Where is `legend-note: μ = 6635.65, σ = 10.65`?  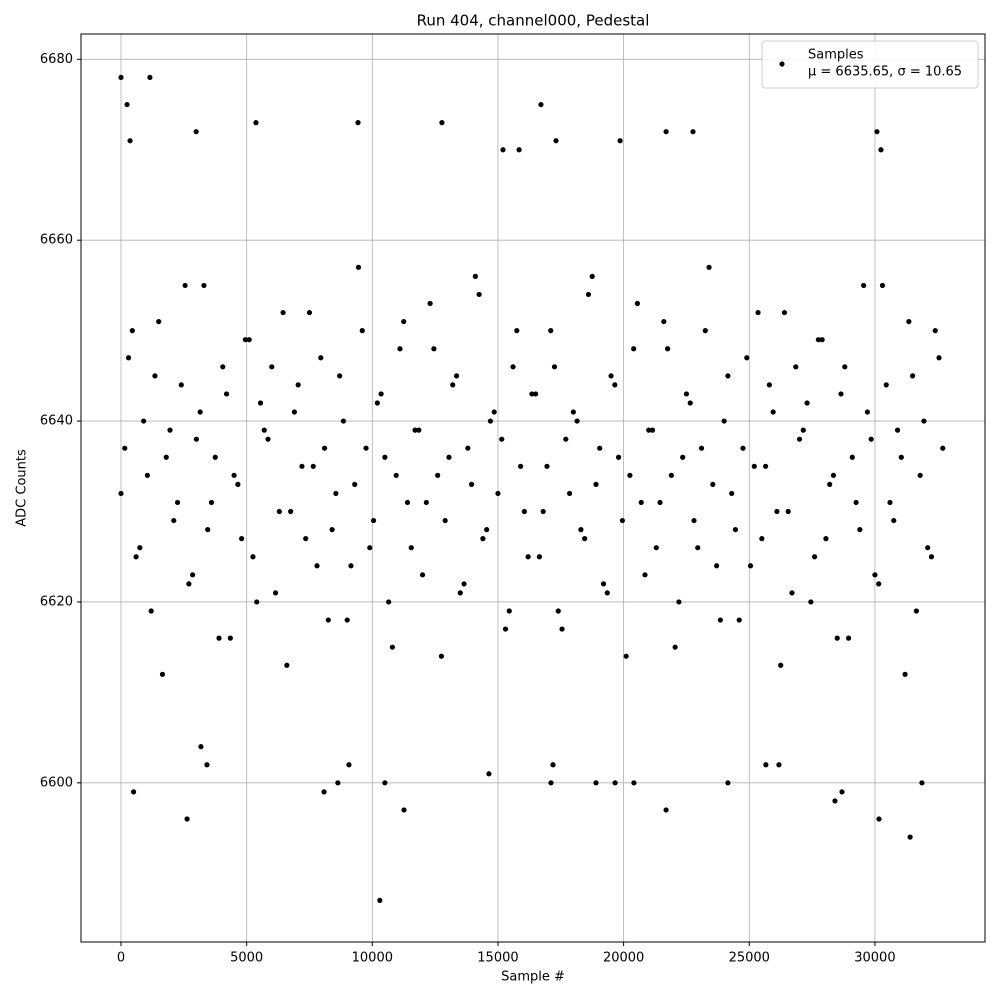
legend-note: μ = 6635.65, σ = 10.65 is located at coordinates (885, 72).